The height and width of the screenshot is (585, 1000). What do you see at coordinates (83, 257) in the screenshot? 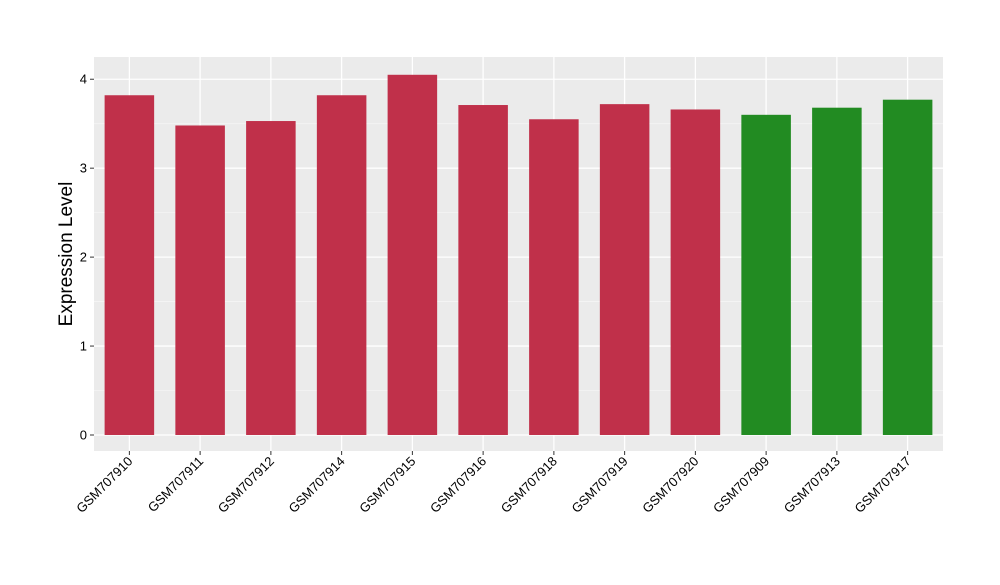
I see `y-tick-label: 2` at bounding box center [83, 257].